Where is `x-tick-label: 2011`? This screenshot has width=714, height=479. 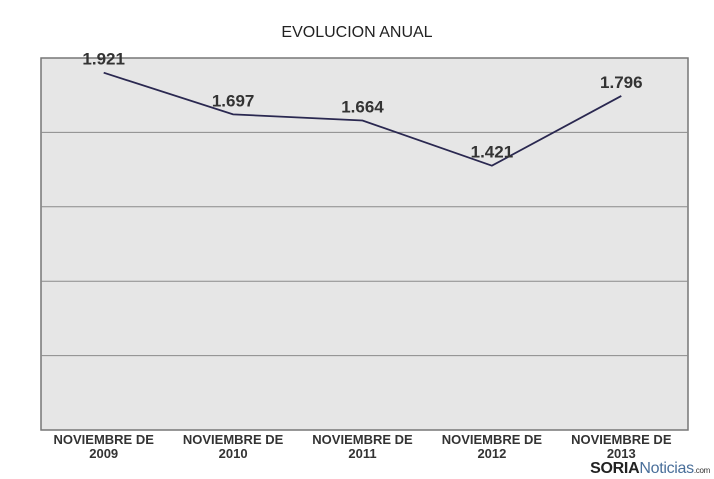
x-tick-label: 2011 is located at coordinates (362, 453).